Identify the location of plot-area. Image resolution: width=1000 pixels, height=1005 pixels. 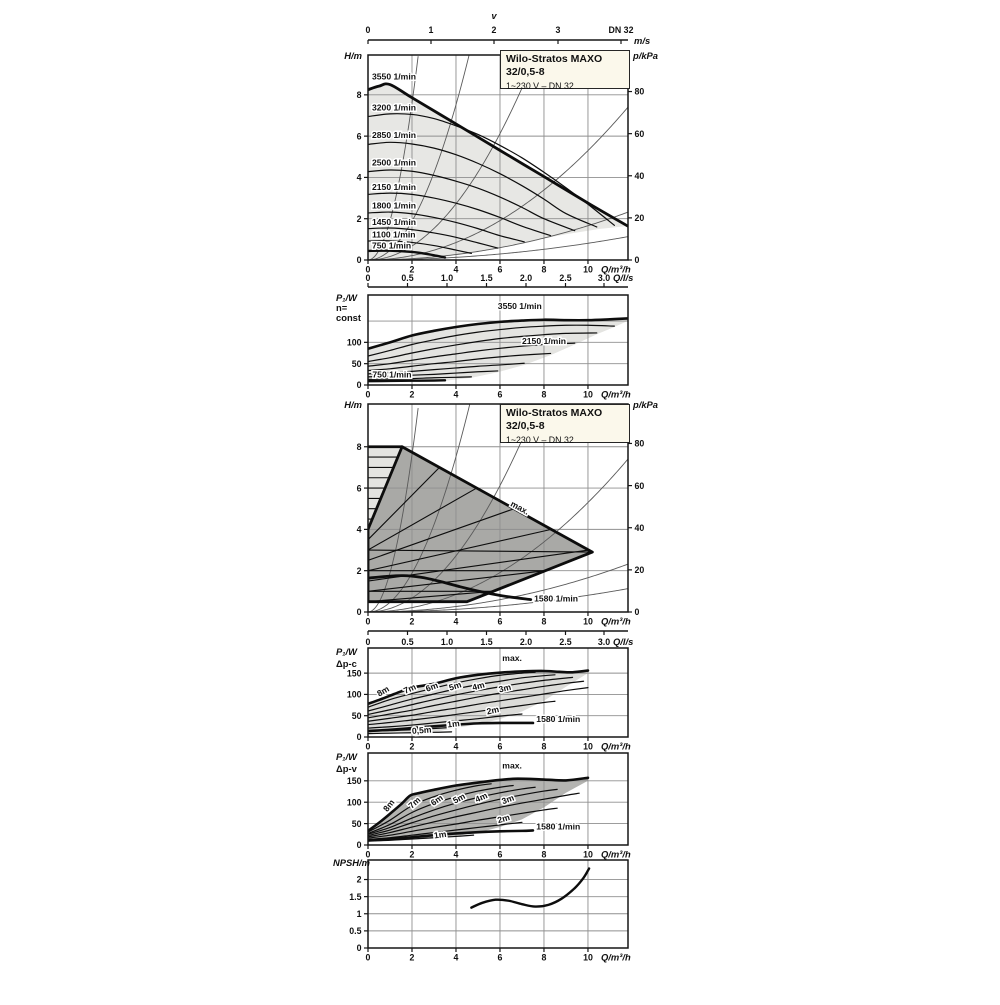
(498, 508).